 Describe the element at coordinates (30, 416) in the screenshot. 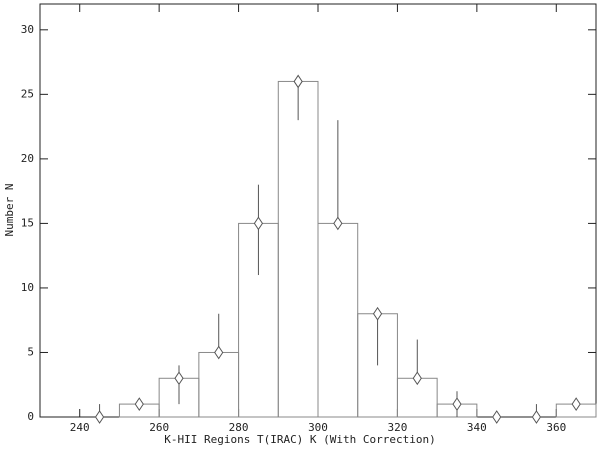

I see `y-tick-label: 0` at that location.